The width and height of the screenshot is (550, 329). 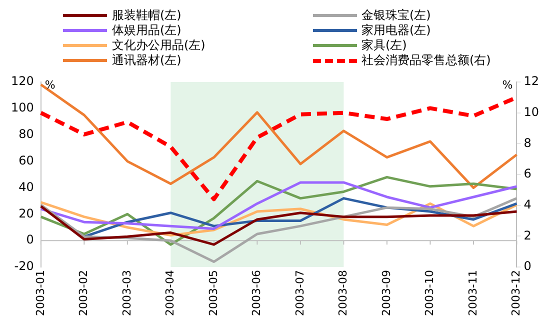 I want to click on x-tick-label: 2003-01, so click(x=40, y=293).